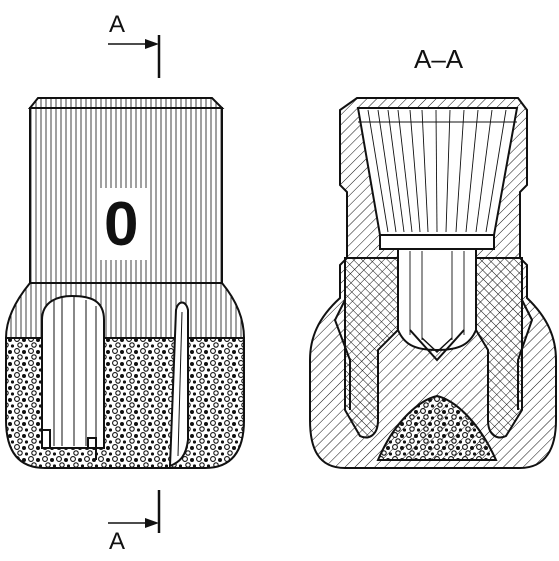  I want to click on right-waterway, so click(499, 348).